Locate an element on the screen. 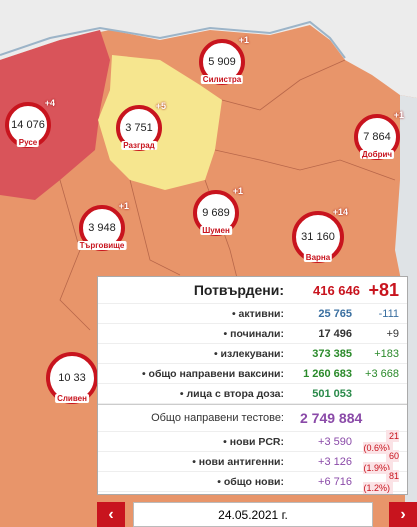  delta: +81 is located at coordinates (383, 289).